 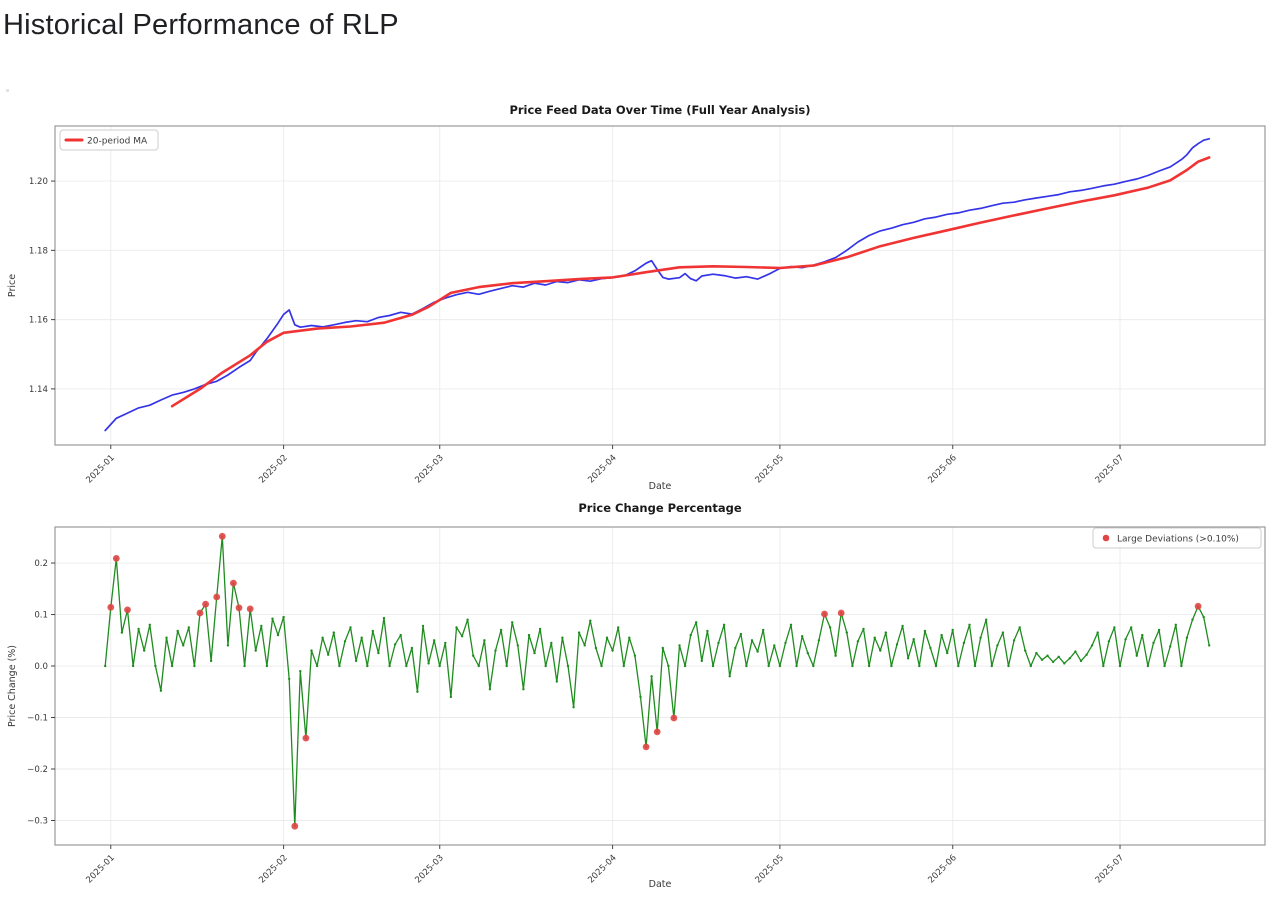 What do you see at coordinates (37, 821) in the screenshot?
I see `y-tick-label: −0.3` at bounding box center [37, 821].